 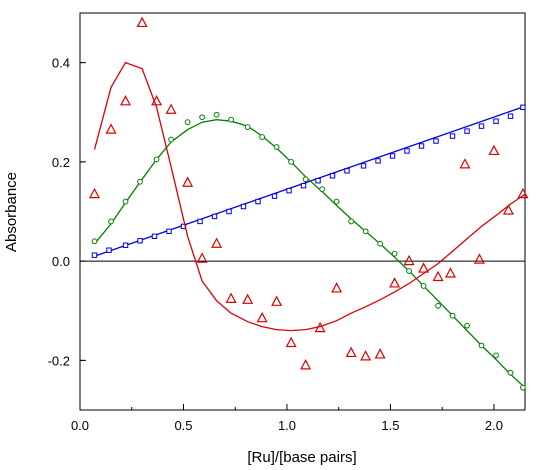 What do you see at coordinates (301, 457) in the screenshot?
I see `x-axis-title: [Ru]/[base pairs]` at bounding box center [301, 457].